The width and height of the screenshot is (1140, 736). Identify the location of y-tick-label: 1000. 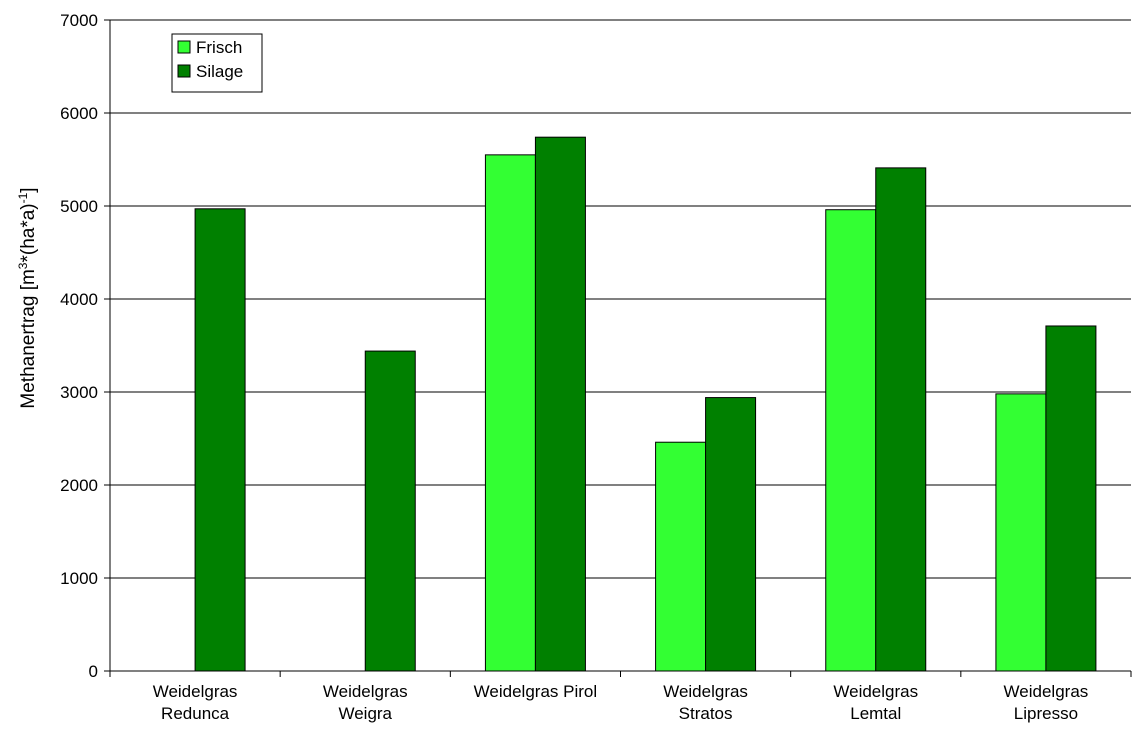
(79, 578).